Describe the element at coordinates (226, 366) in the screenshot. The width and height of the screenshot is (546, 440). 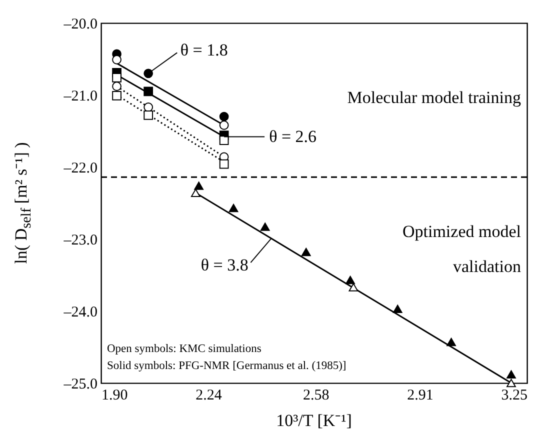
I see `annotation: Solid symbols: PFG-NMR [Germanus et al. (1985)]` at that location.